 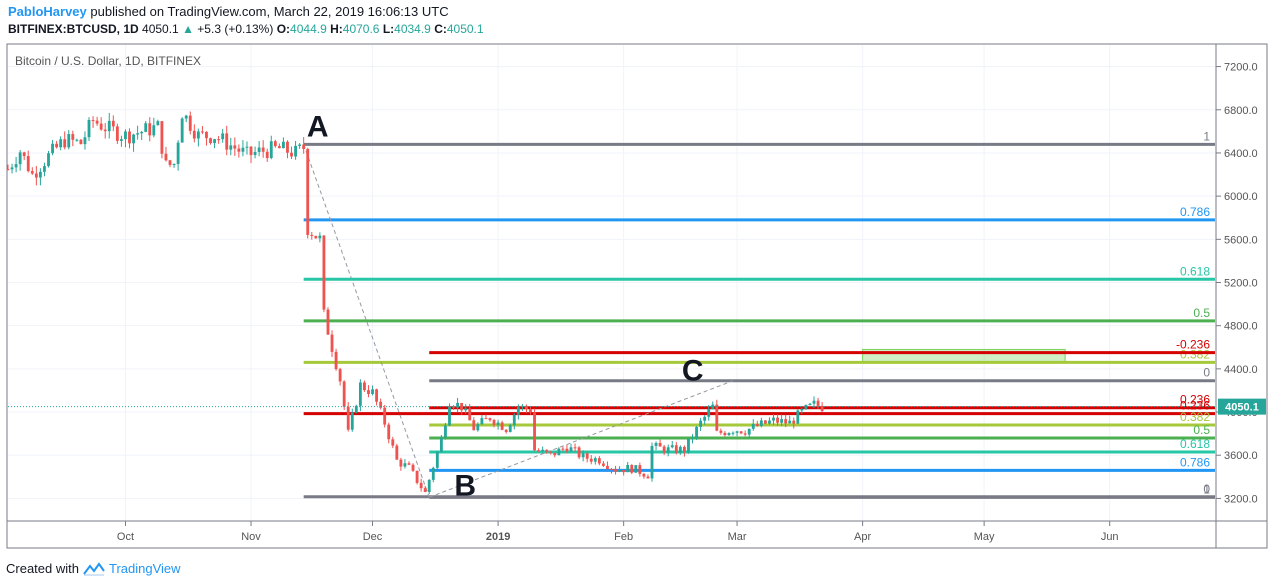 I want to click on fib1-level-label: 0, so click(x=1206, y=489).